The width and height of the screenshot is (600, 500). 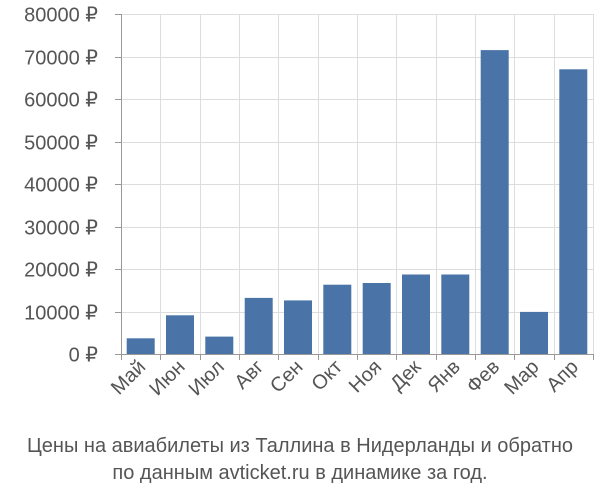 What do you see at coordinates (61, 59) in the screenshot?
I see `y-tick-label: 70000 ₽` at bounding box center [61, 59].